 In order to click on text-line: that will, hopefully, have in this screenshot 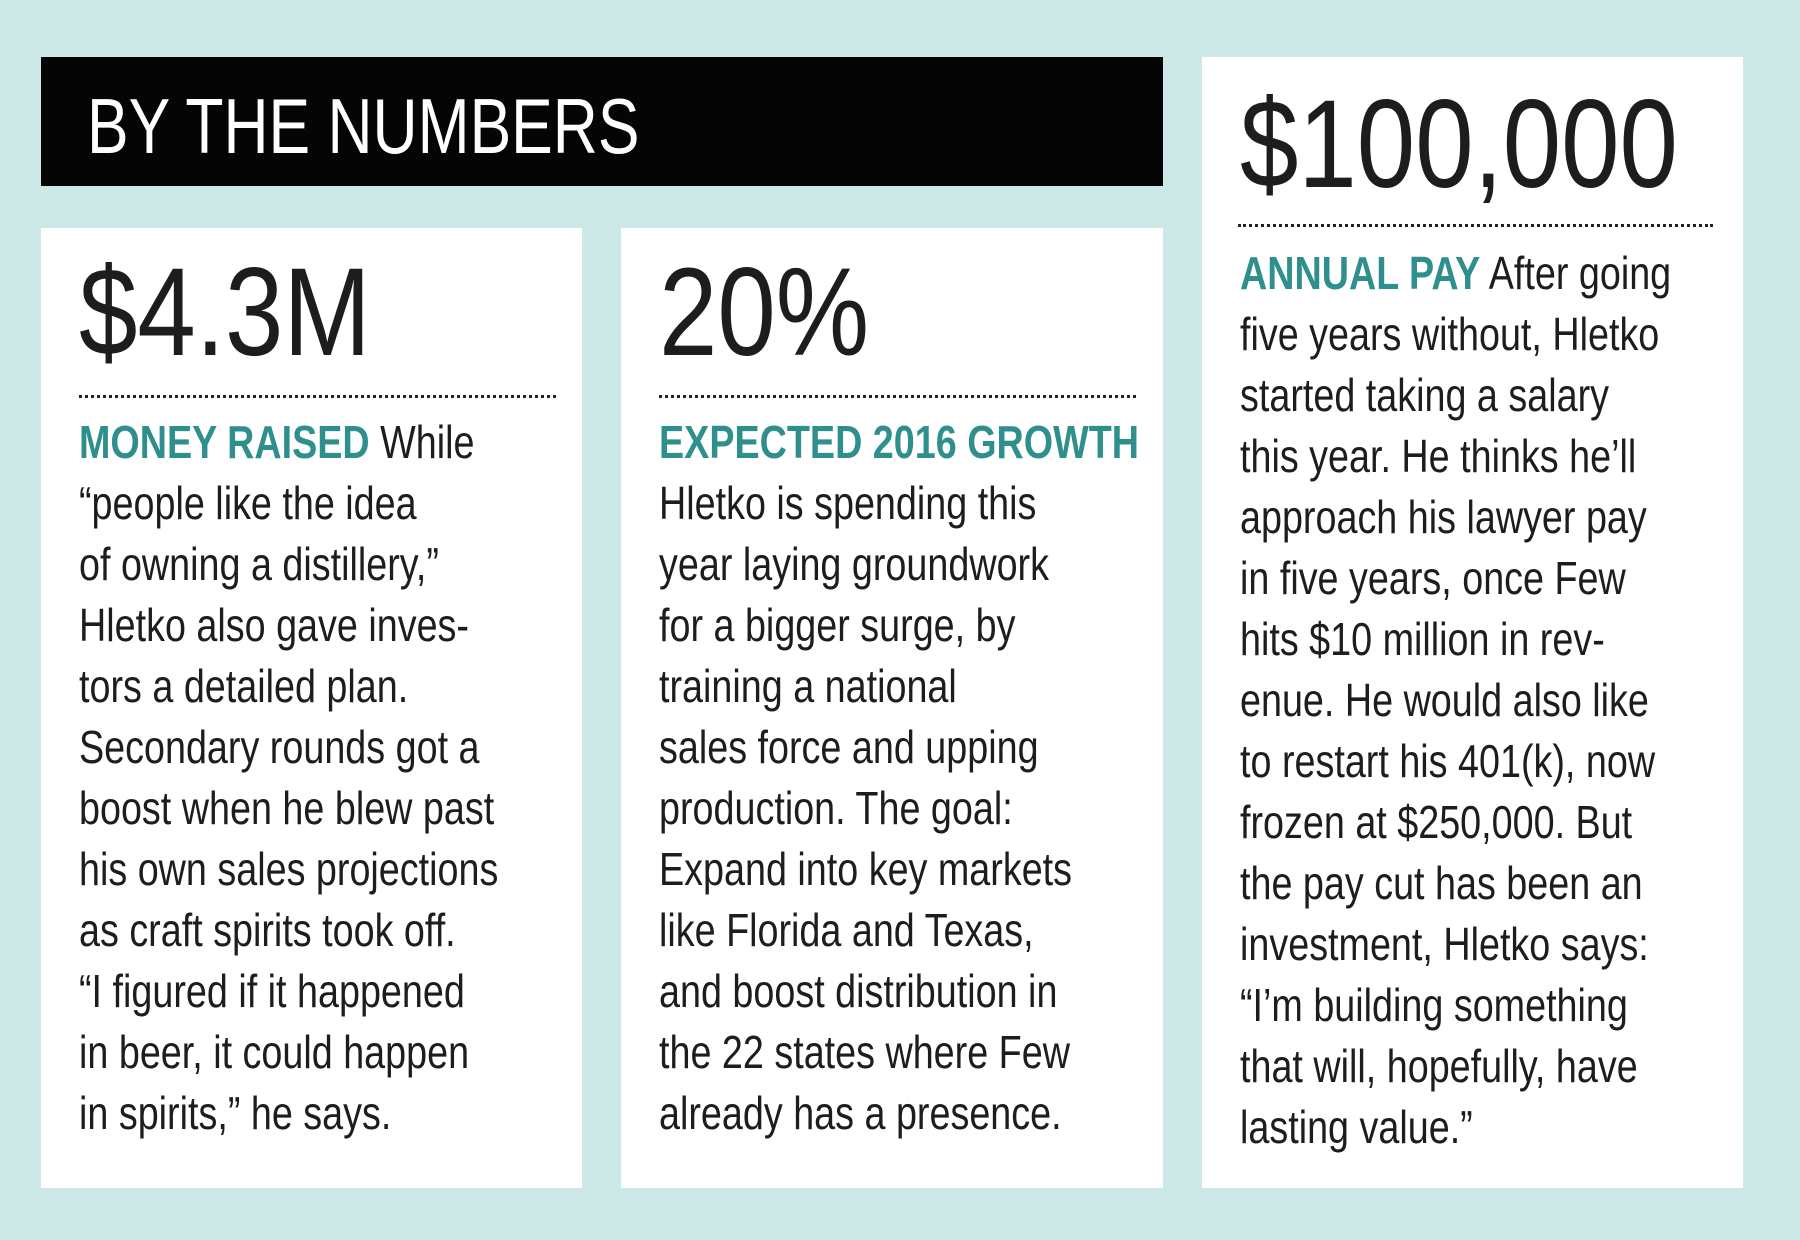, I will do `click(1439, 1066)`.